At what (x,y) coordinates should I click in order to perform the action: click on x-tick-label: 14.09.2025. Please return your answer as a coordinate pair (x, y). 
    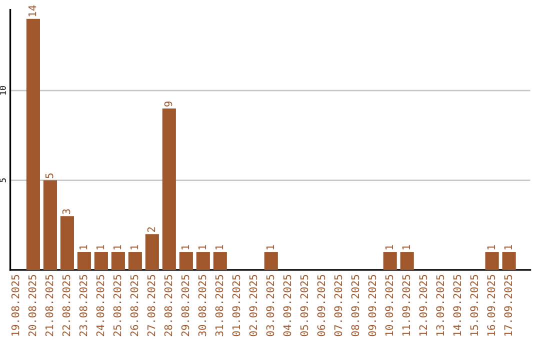
    Looking at the image, I should click on (457, 305).